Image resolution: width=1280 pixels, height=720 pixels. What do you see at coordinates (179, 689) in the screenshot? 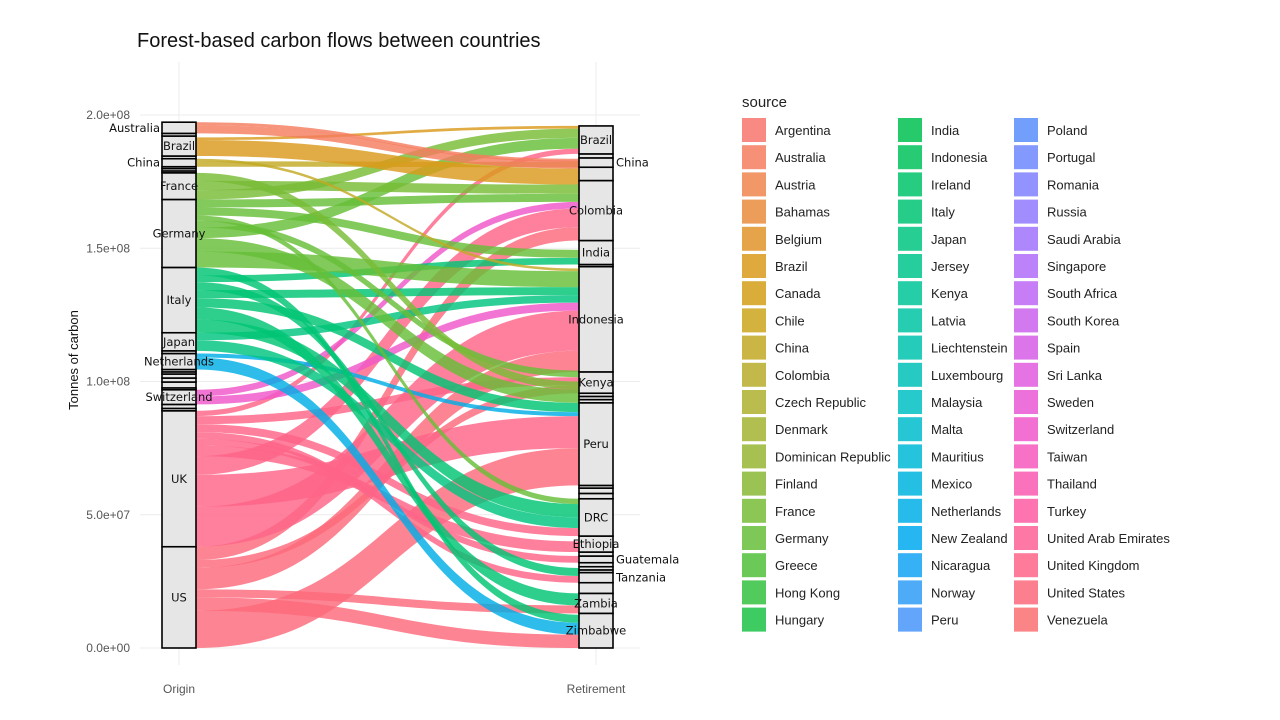
I see `x-tick-label: Origin` at bounding box center [179, 689].